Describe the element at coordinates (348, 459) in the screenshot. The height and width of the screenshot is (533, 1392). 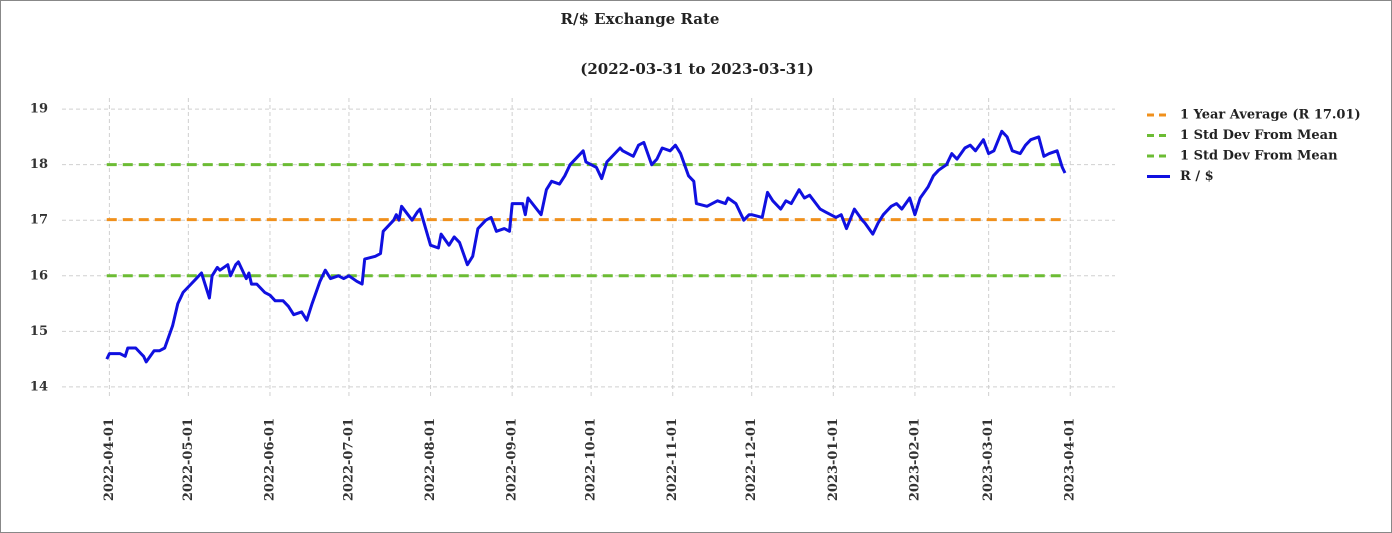
I see `x-tick-label: 2022-07-01` at that location.